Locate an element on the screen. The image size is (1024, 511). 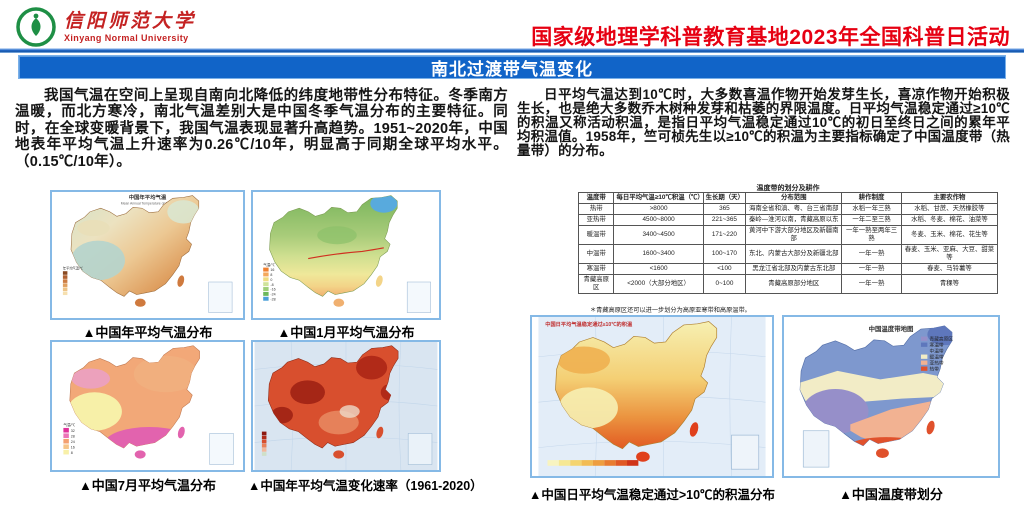
university-name-cn: 信阳师范大学 is located at coordinates (130, 21).